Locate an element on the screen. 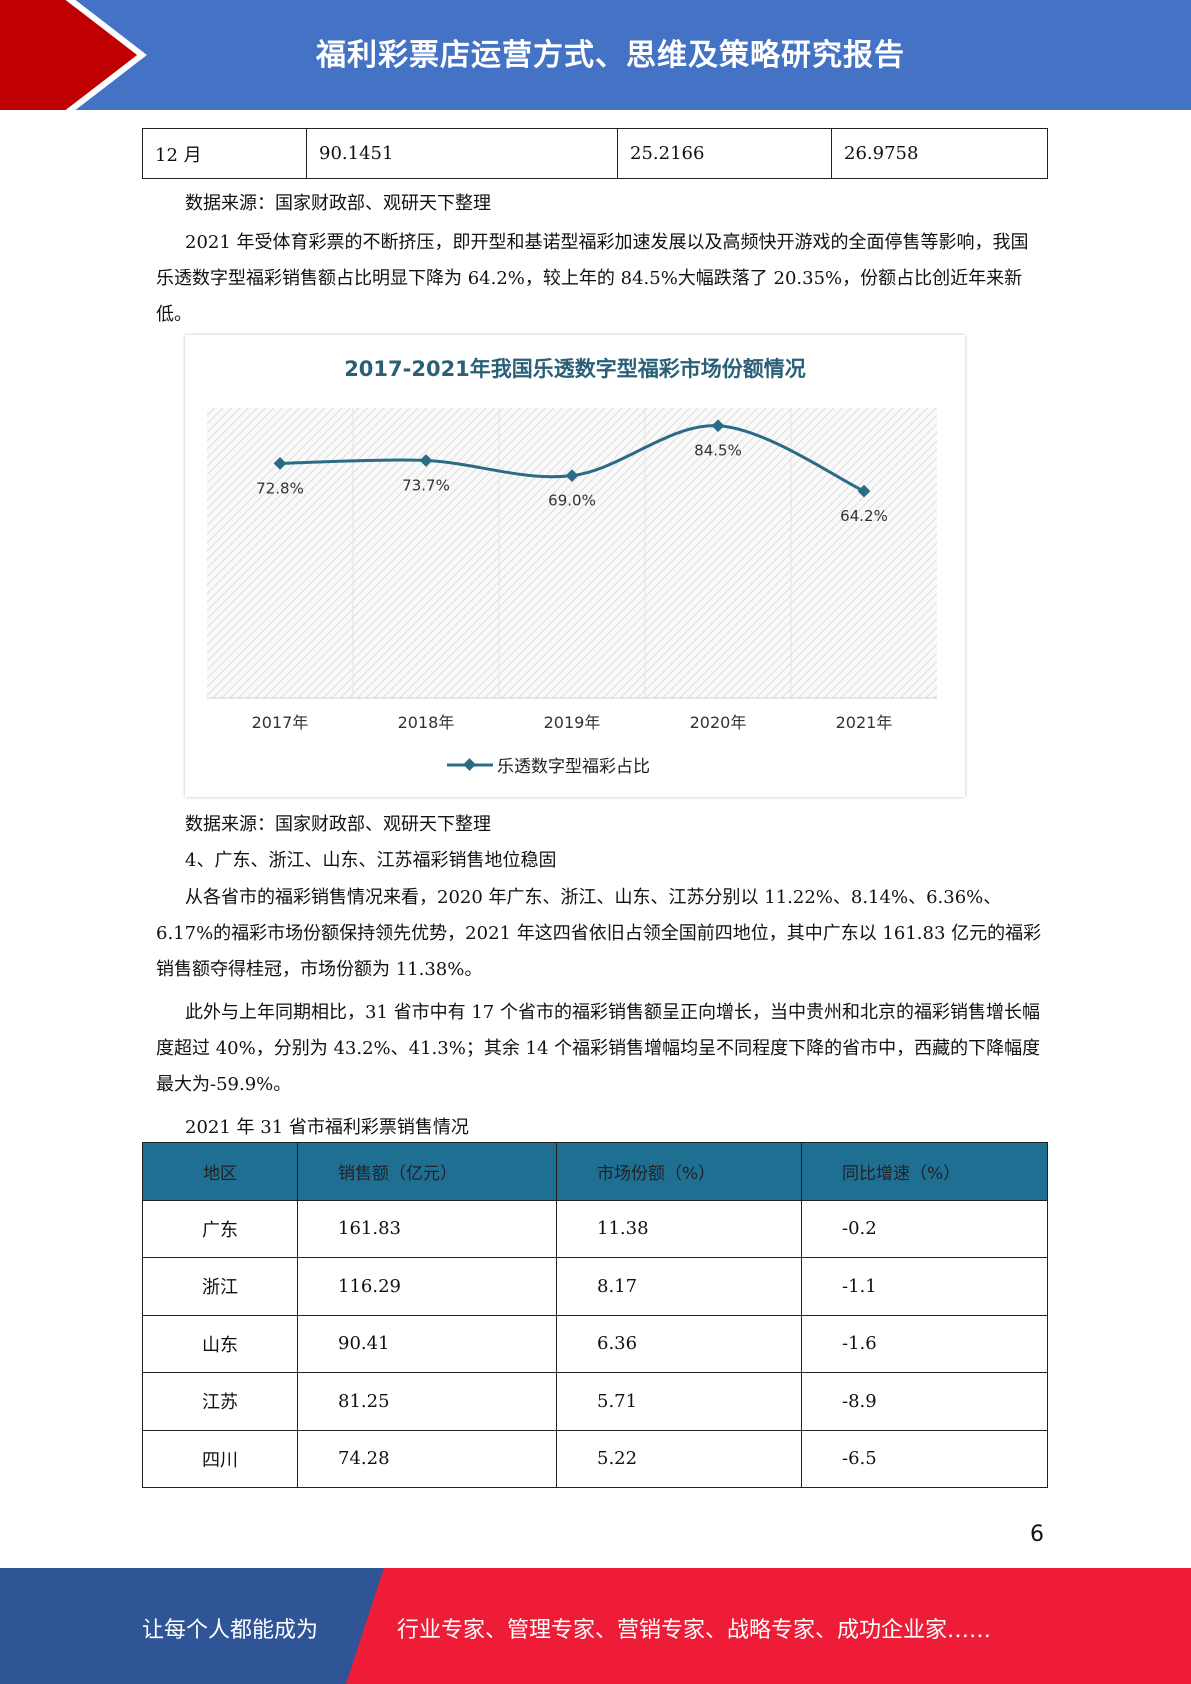  table-row: 广东 161.83 11.38 -0.2 is located at coordinates (595, 1228).